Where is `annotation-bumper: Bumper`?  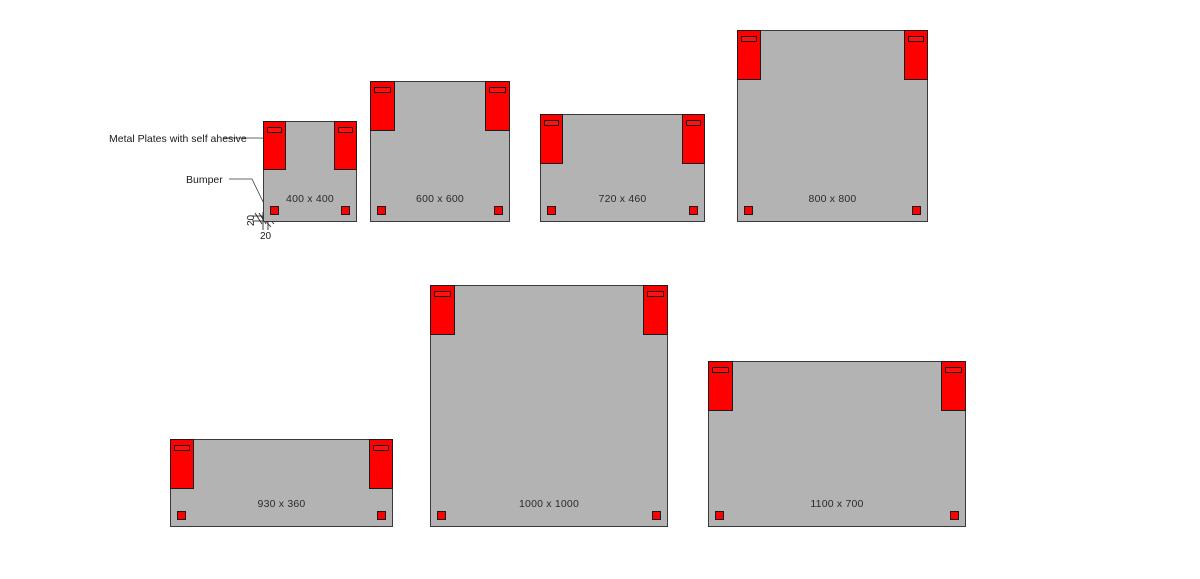 annotation-bumper: Bumper is located at coordinates (204, 180).